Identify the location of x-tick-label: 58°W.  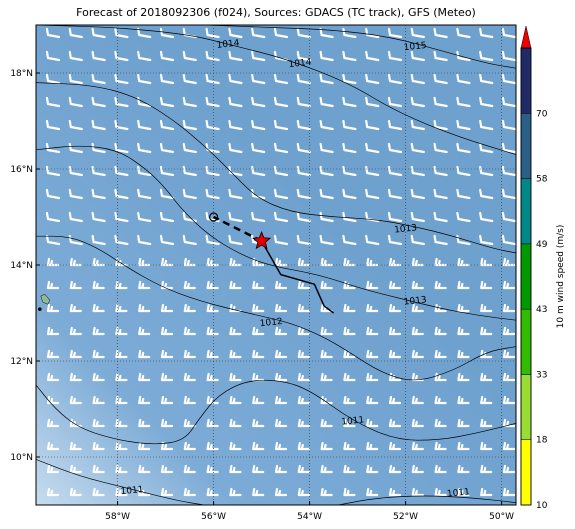
(117, 517).